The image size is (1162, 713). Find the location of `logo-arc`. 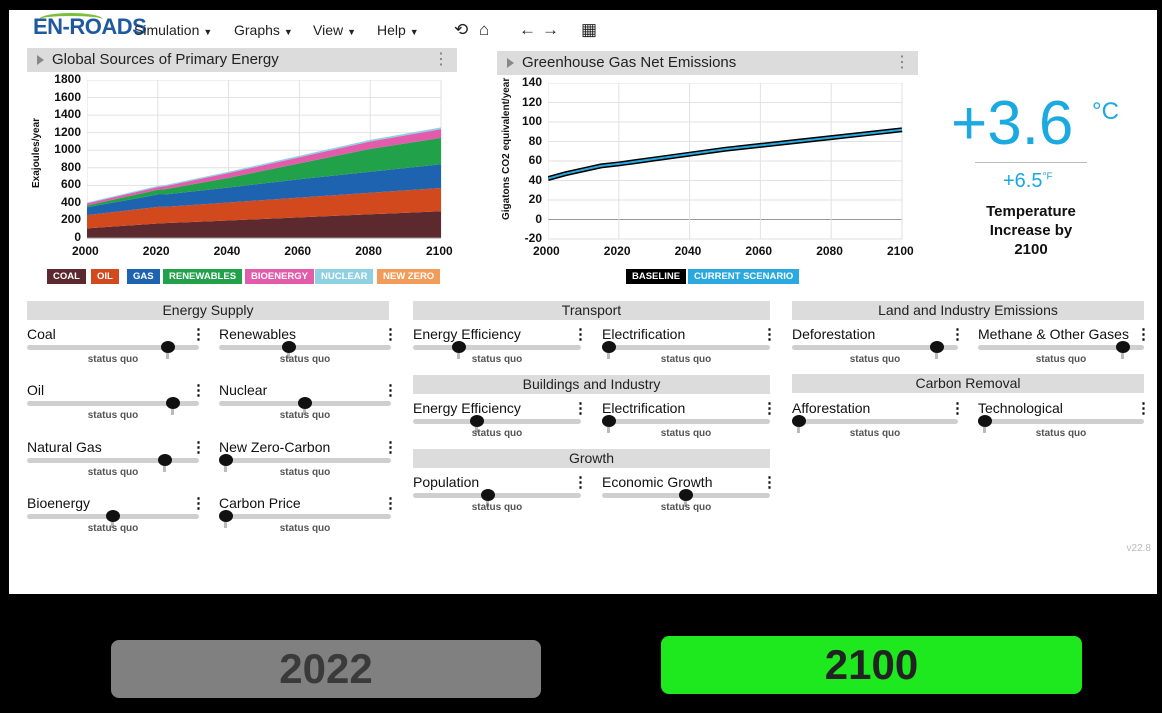

logo-arc is located at coordinates (71, 19).